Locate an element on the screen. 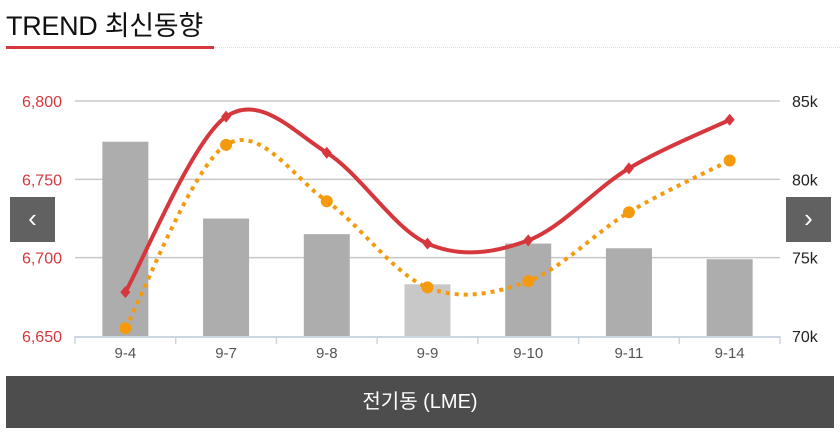 This screenshot has width=840, height=434. caption-label: 전기동 (LME) is located at coordinates (420, 402).